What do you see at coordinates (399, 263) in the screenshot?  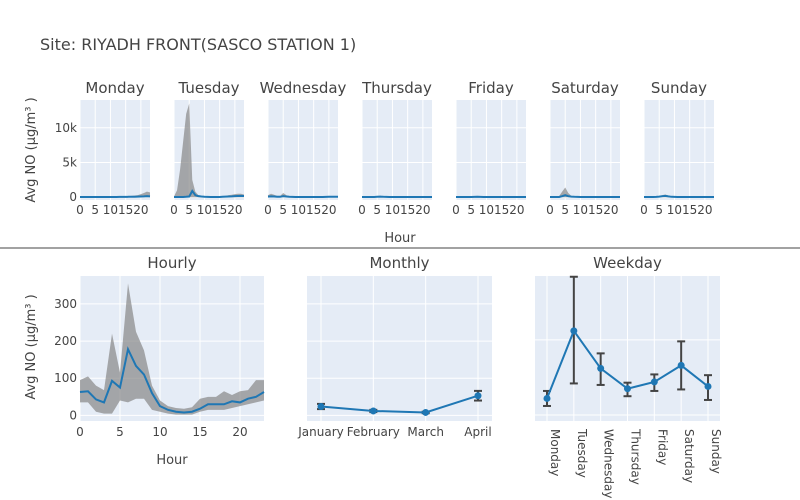 I see `monthly-title: Monthly` at bounding box center [399, 263].